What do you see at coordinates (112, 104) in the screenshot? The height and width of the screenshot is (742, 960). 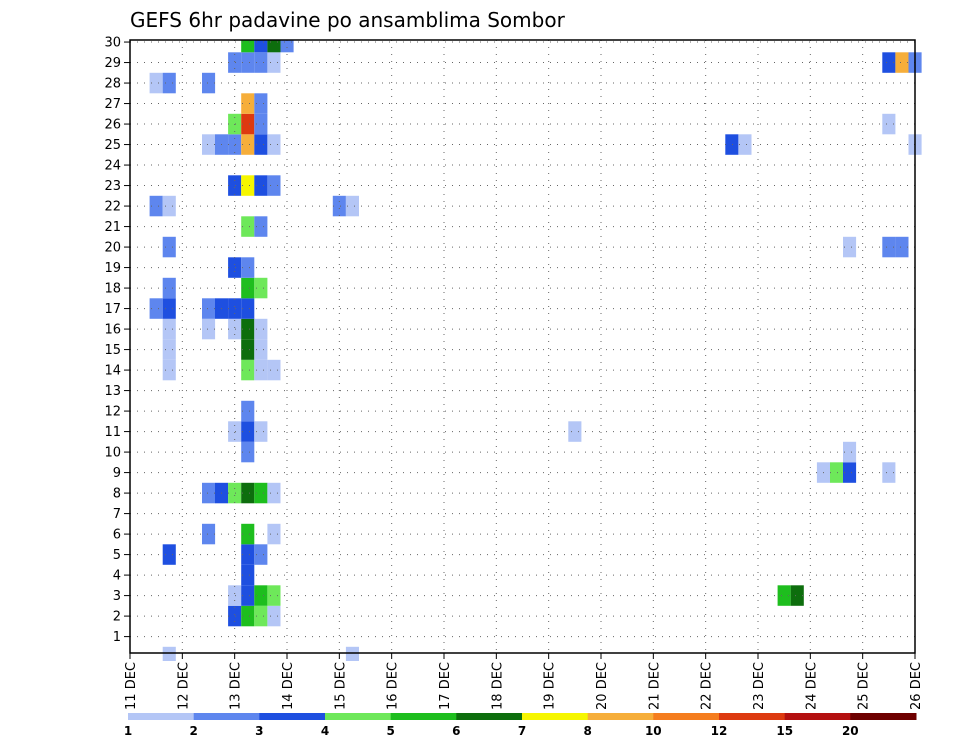 I see `y-tick-label: 27` at bounding box center [112, 104].